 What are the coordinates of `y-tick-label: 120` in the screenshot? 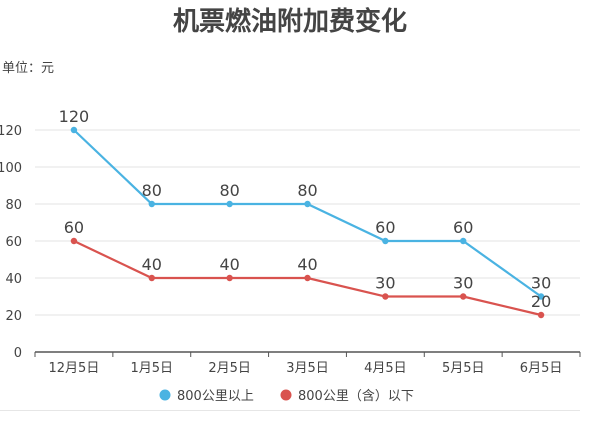 It's located at (11, 131).